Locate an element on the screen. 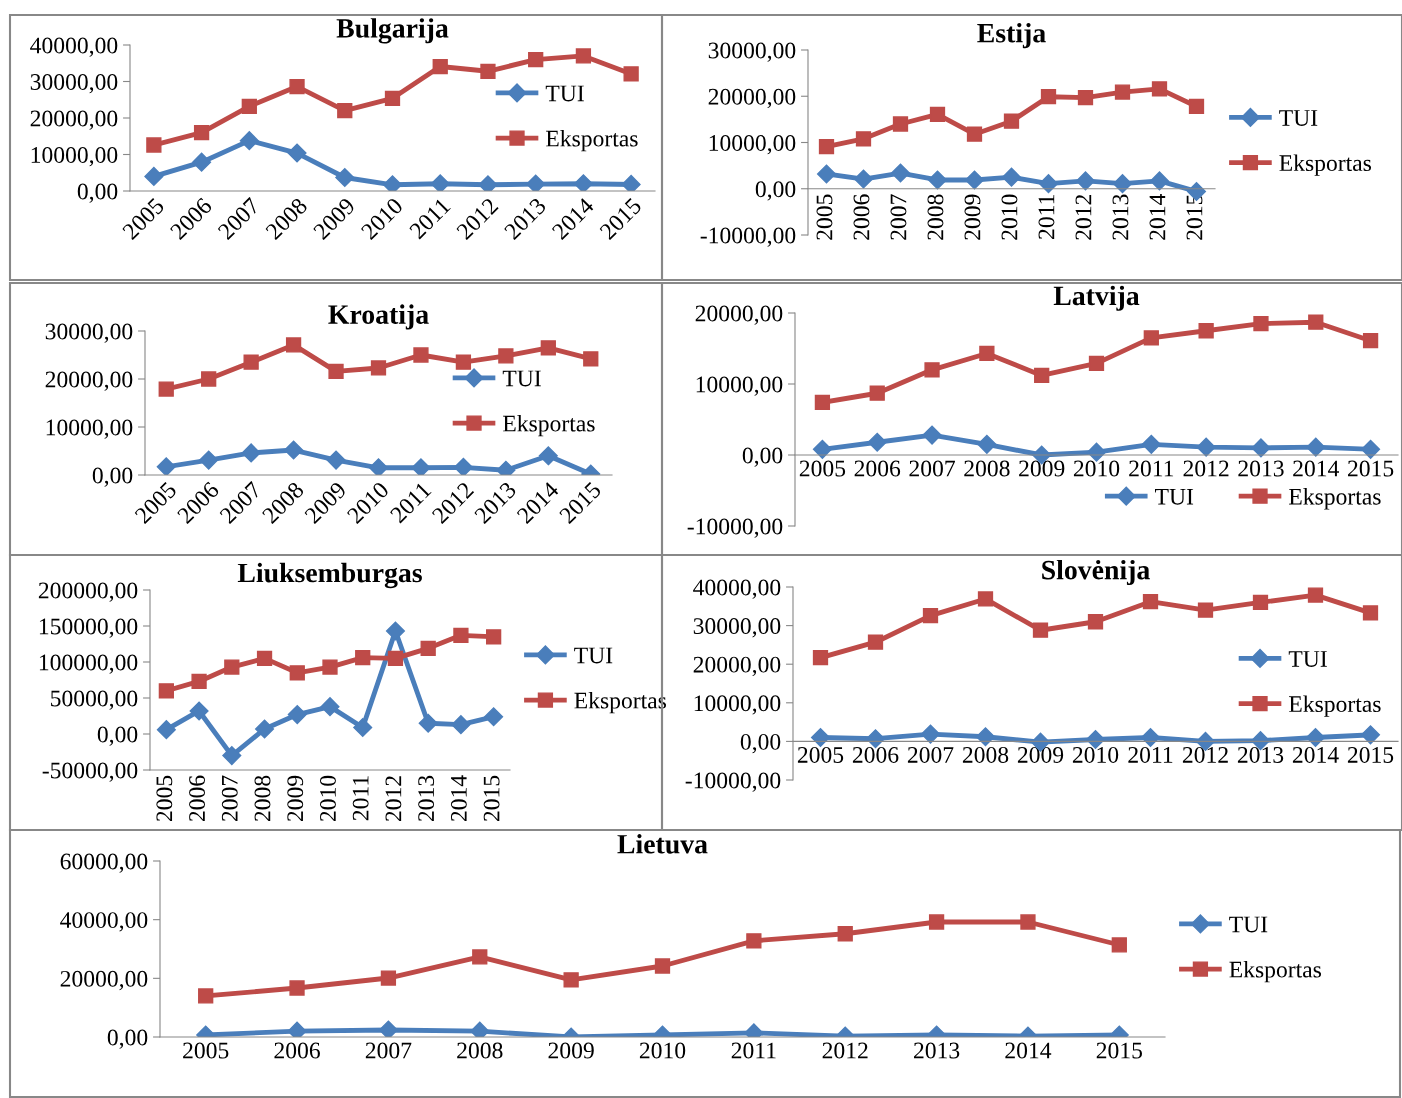  y-tick-label: 10000,00 is located at coordinates (74, 156).